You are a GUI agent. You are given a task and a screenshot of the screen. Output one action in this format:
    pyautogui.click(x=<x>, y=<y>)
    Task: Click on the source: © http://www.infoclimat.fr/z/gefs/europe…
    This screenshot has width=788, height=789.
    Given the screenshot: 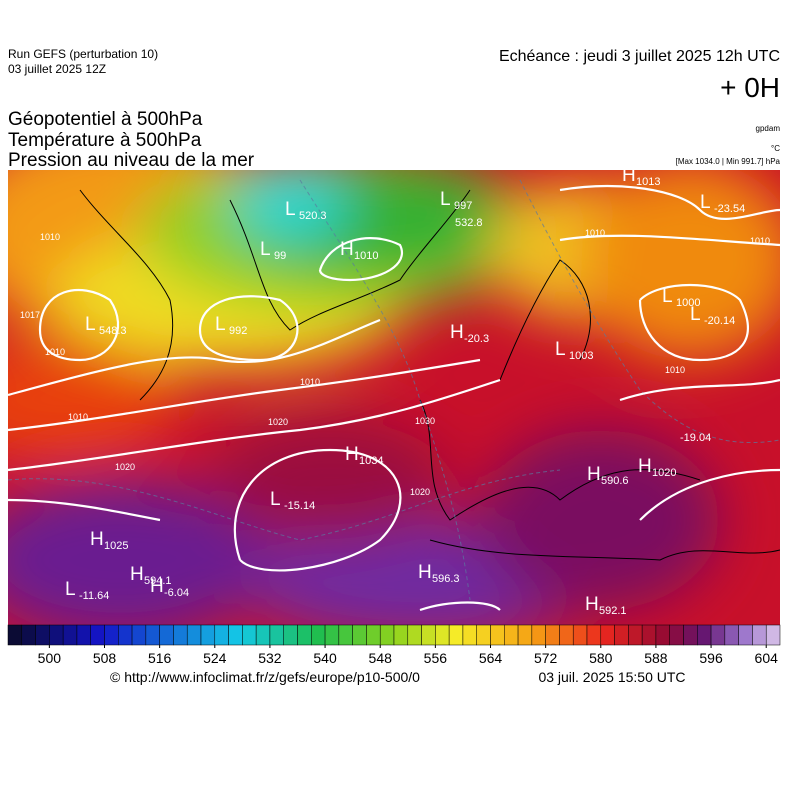 What is the action you would take?
    pyautogui.click(x=265, y=677)
    